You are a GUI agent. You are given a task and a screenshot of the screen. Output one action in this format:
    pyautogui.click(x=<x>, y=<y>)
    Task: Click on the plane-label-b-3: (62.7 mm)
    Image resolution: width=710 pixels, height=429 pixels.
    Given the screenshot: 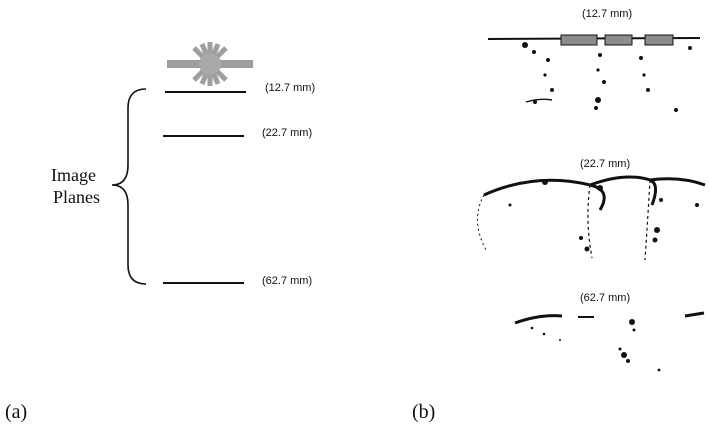 What is the action you would take?
    pyautogui.click(x=605, y=298)
    